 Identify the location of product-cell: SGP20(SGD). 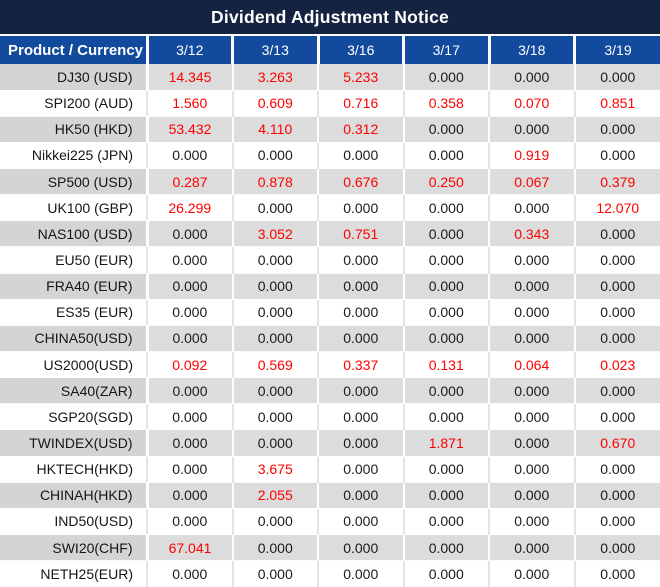
(73, 416).